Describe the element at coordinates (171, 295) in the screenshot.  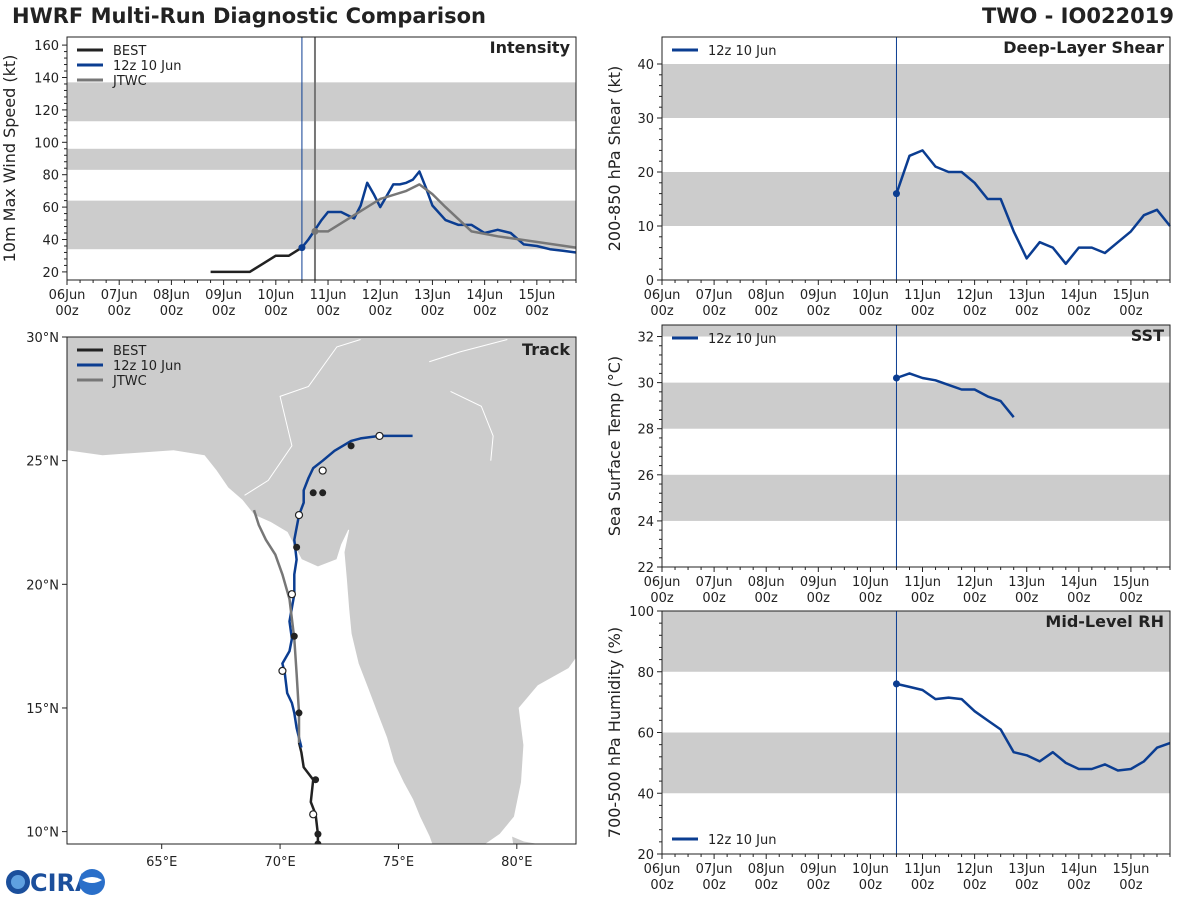
I see `intensity-xtick-label-day: 08Jun` at that location.